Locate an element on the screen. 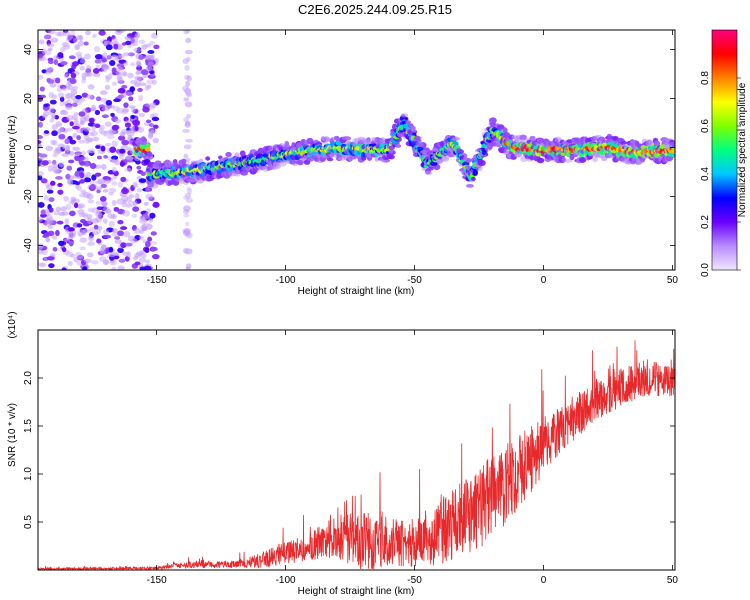 The width and height of the screenshot is (750, 600). colorbar-frame is located at coordinates (724, 150).